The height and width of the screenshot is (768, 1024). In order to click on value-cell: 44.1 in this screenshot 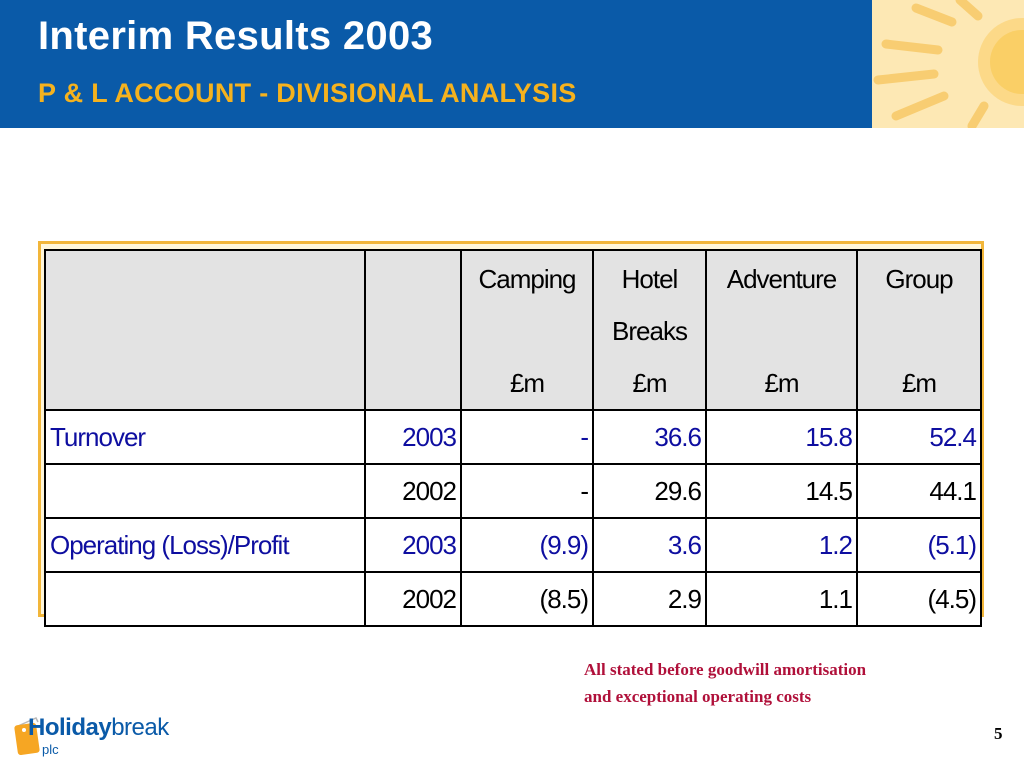, I will do `click(919, 491)`.